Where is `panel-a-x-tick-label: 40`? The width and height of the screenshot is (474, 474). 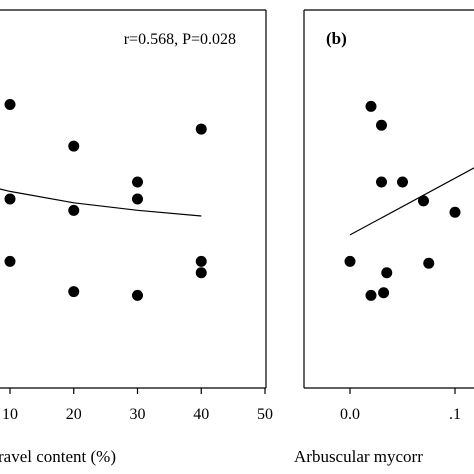 panel-a-x-tick-label: 40 is located at coordinates (201, 414).